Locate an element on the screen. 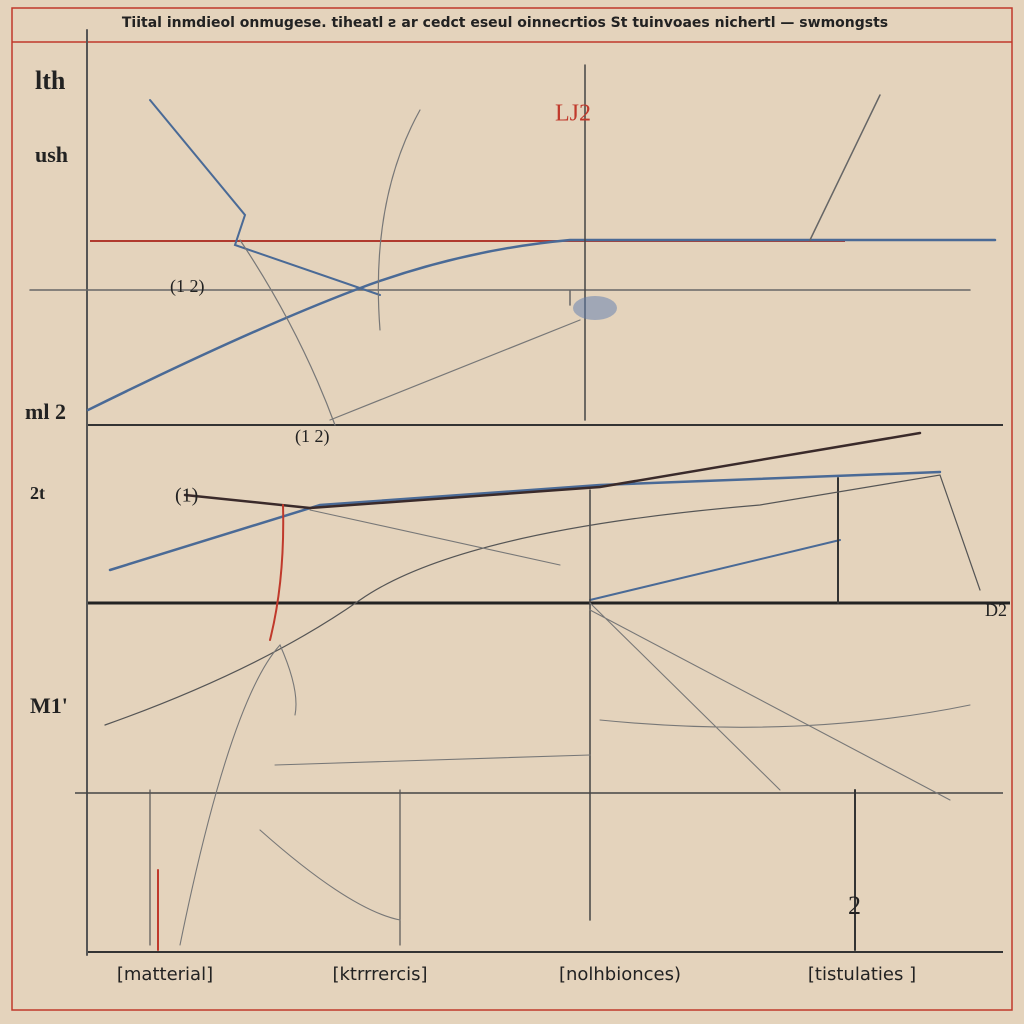 This screenshot has height=1024, width=1024. red-curve is located at coordinates (277, 572).